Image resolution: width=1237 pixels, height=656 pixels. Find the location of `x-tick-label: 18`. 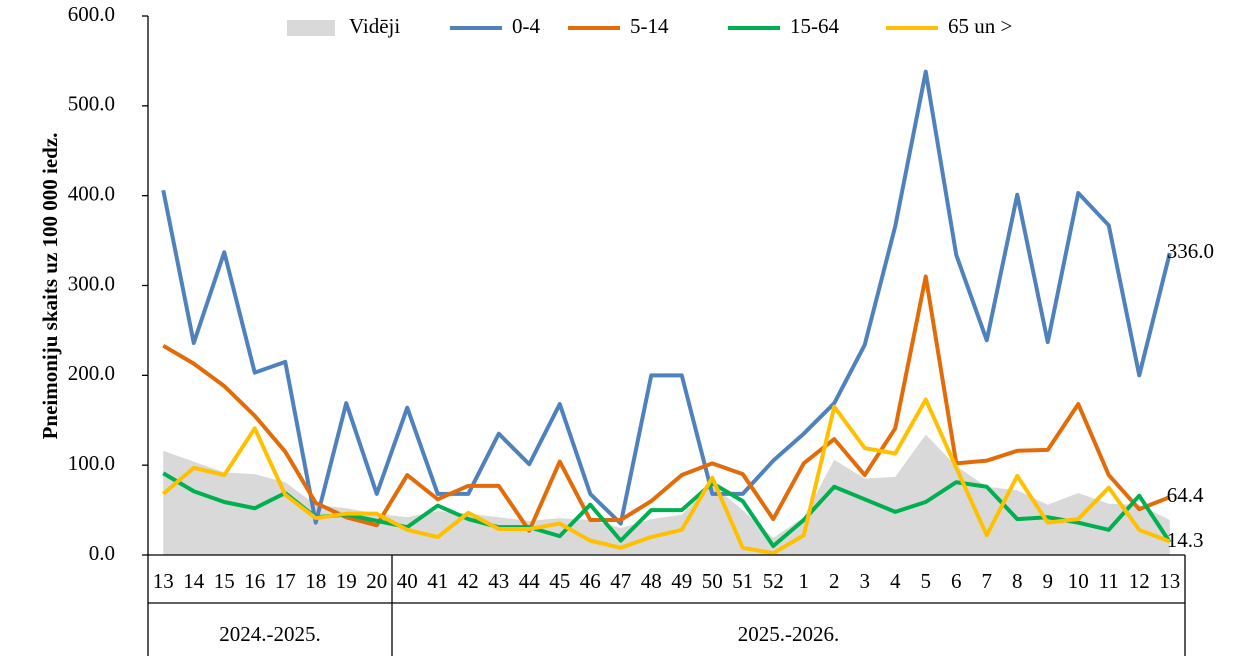

x-tick-label: 18 is located at coordinates (315, 581).